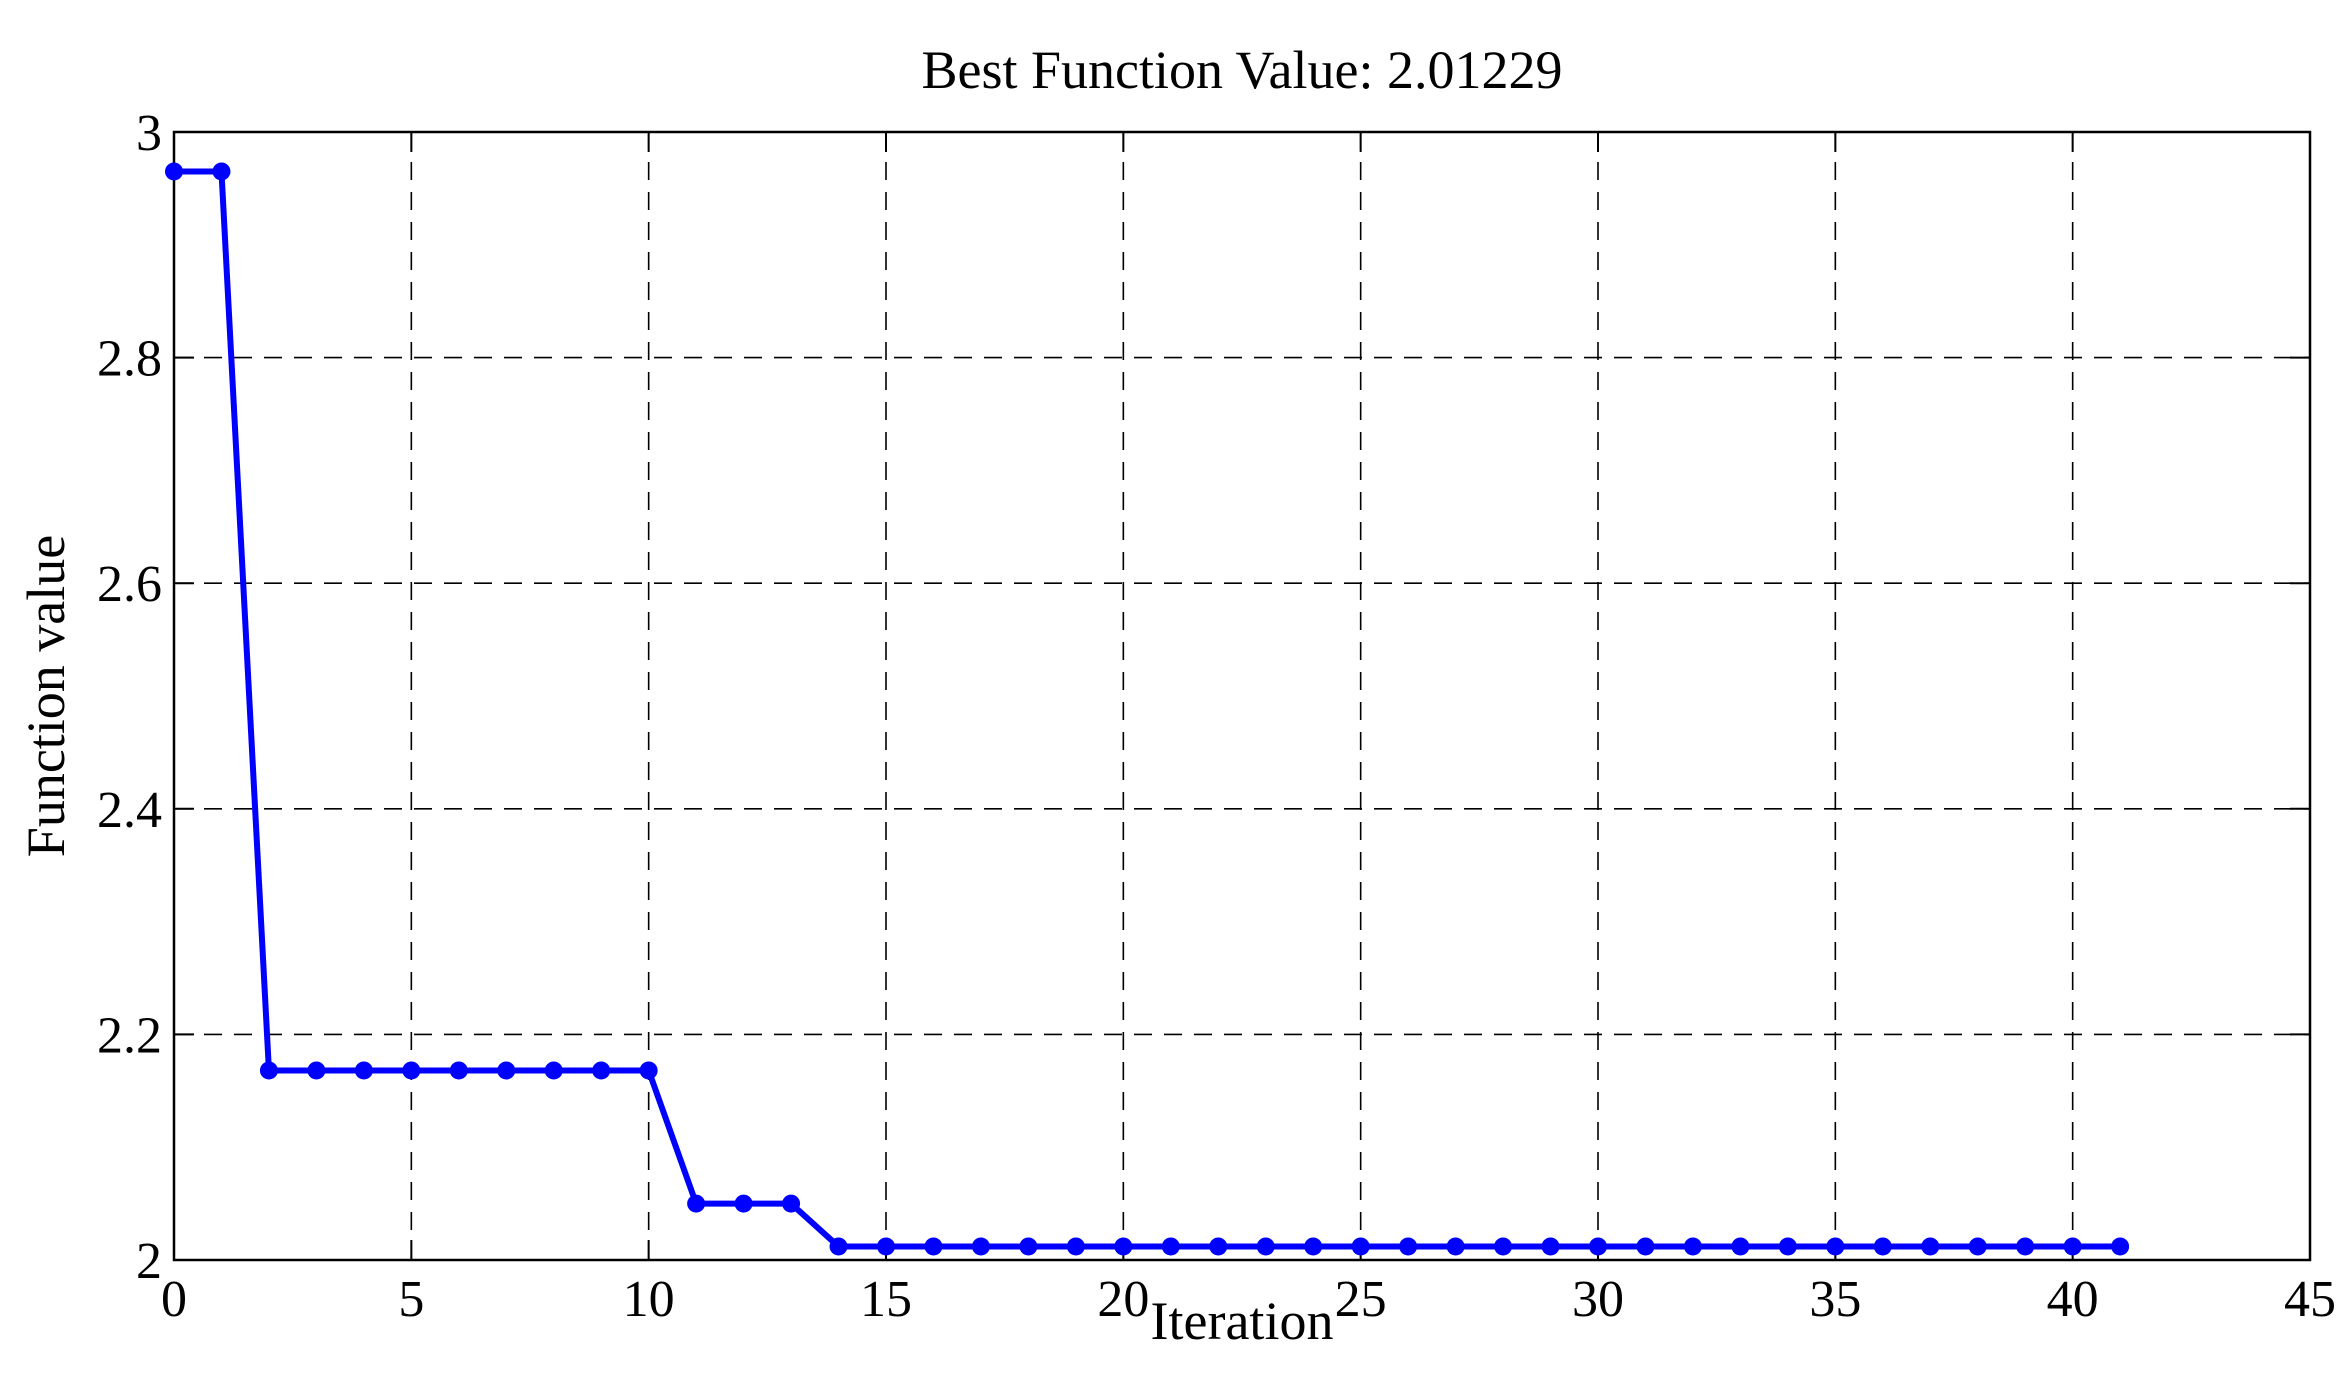 Image resolution: width=2352 pixels, height=1397 pixels. What do you see at coordinates (2310, 1299) in the screenshot?
I see `x-tick-label: 45` at bounding box center [2310, 1299].